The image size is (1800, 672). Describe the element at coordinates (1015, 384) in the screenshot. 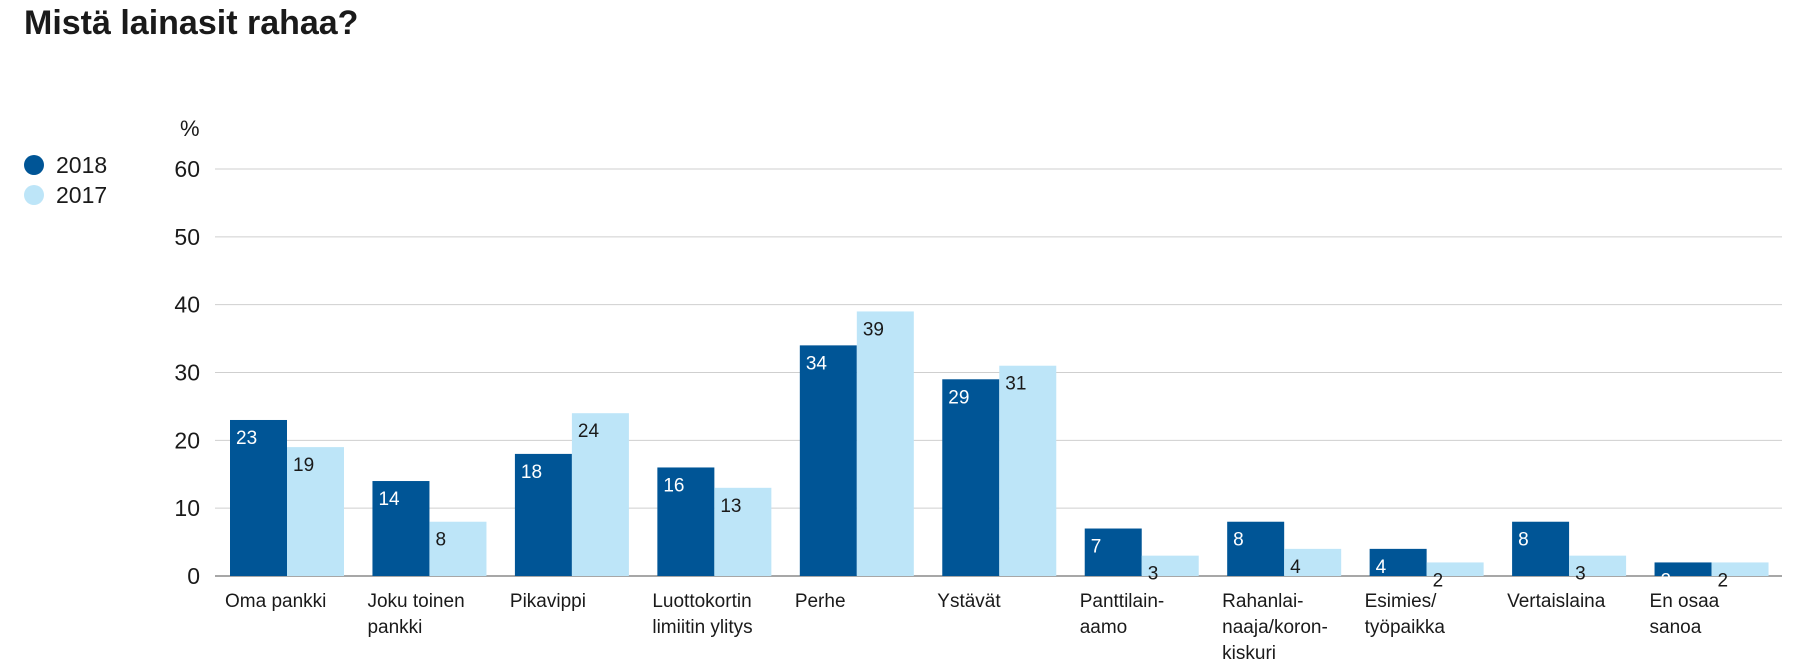

I see `data-label-2017: 31` at that location.